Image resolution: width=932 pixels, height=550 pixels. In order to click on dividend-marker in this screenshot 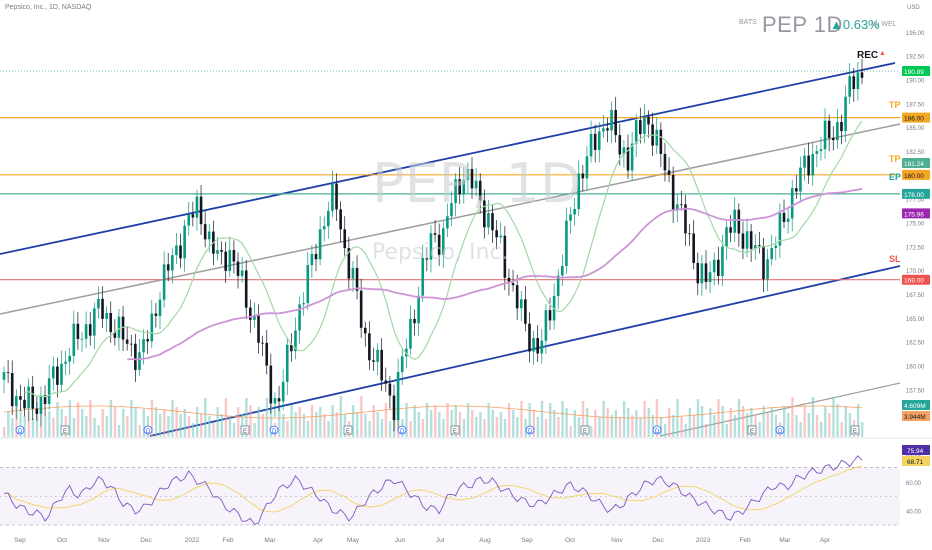, I will do `click(780, 430)`.